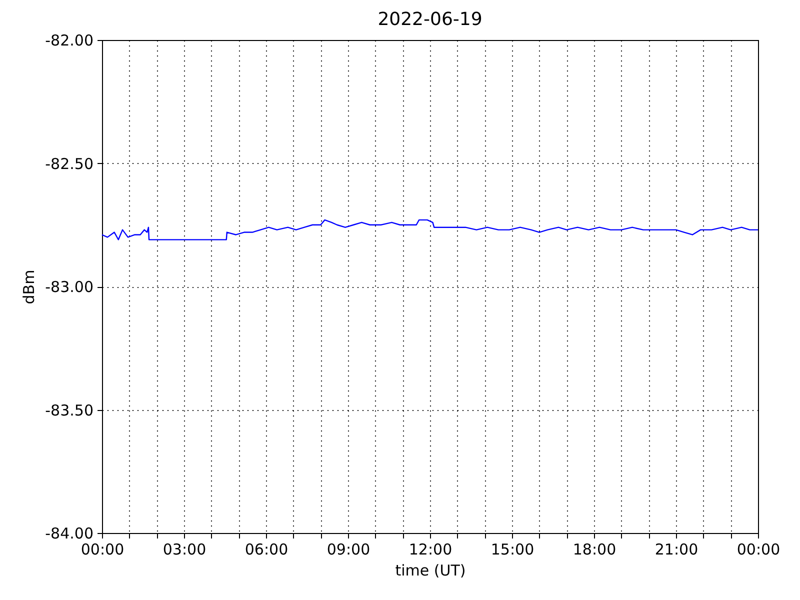 The height and width of the screenshot is (600, 800). I want to click on x-tick-label: 09:00, so click(348, 549).